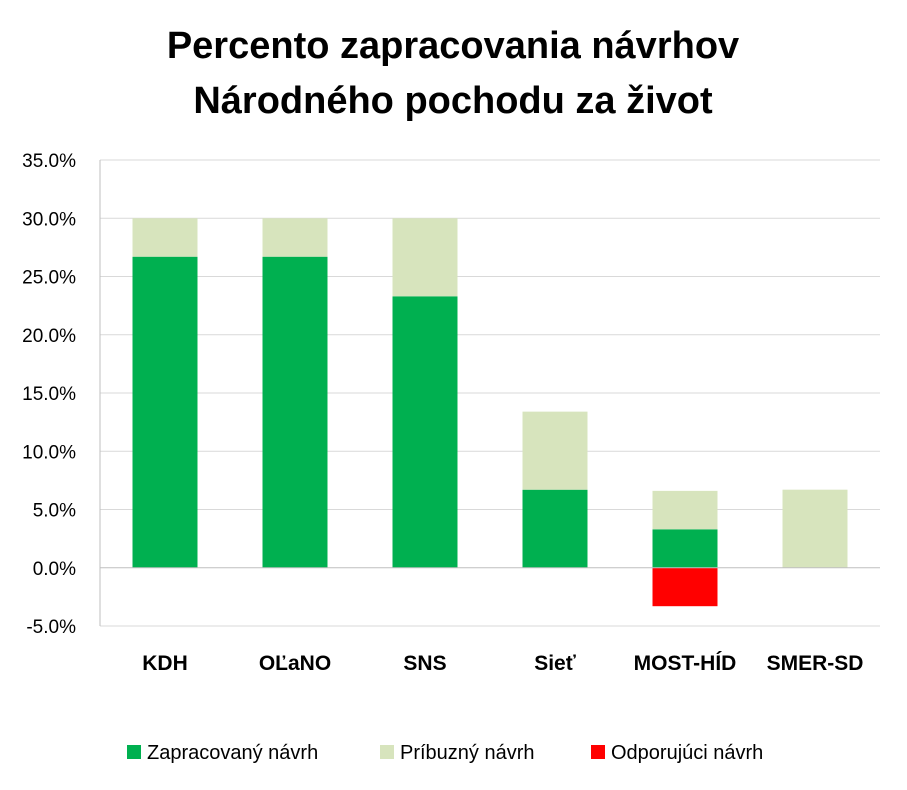  I want to click on y-tick-label: 15.0%, so click(49, 394).